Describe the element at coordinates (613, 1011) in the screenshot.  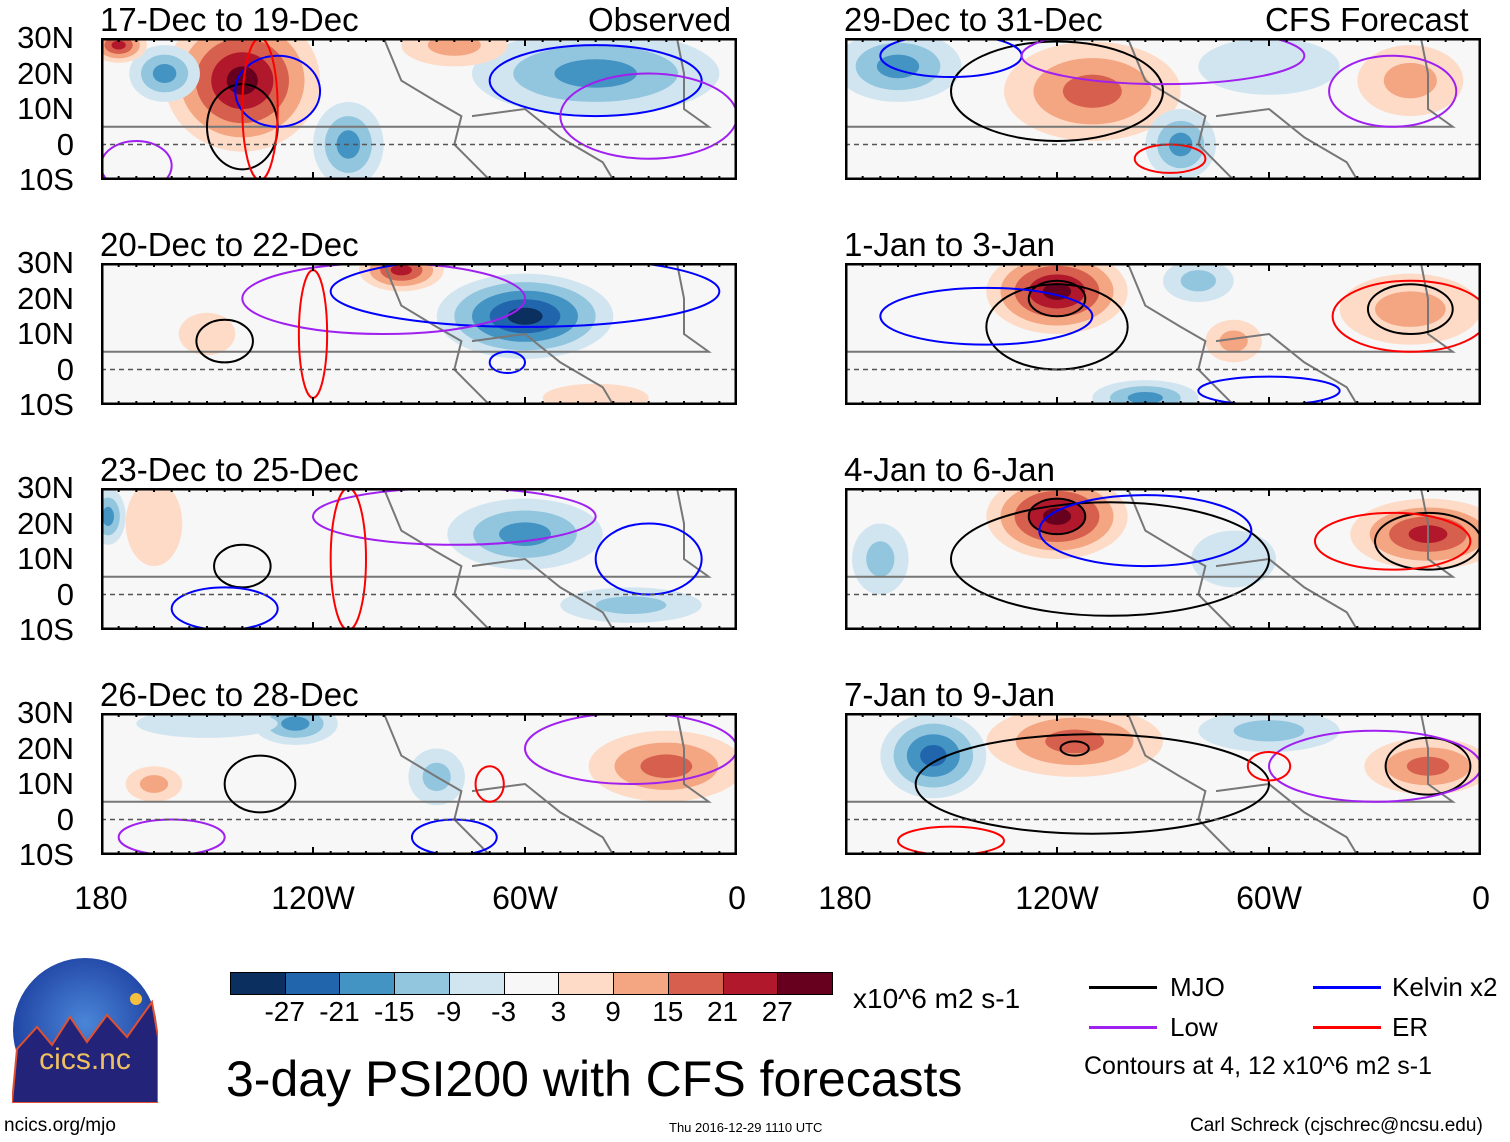
I see `colorbar-label: 9` at that location.